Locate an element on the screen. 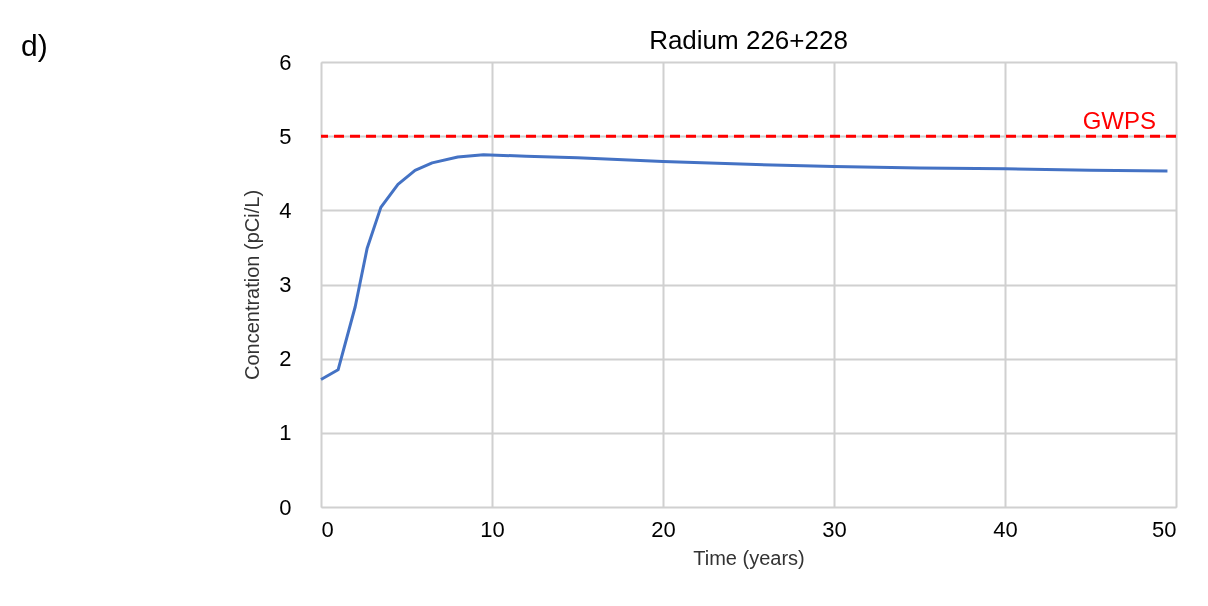 Image resolution: width=1208 pixels, height=606 pixels. x-tick-label: 50 is located at coordinates (1164, 529).